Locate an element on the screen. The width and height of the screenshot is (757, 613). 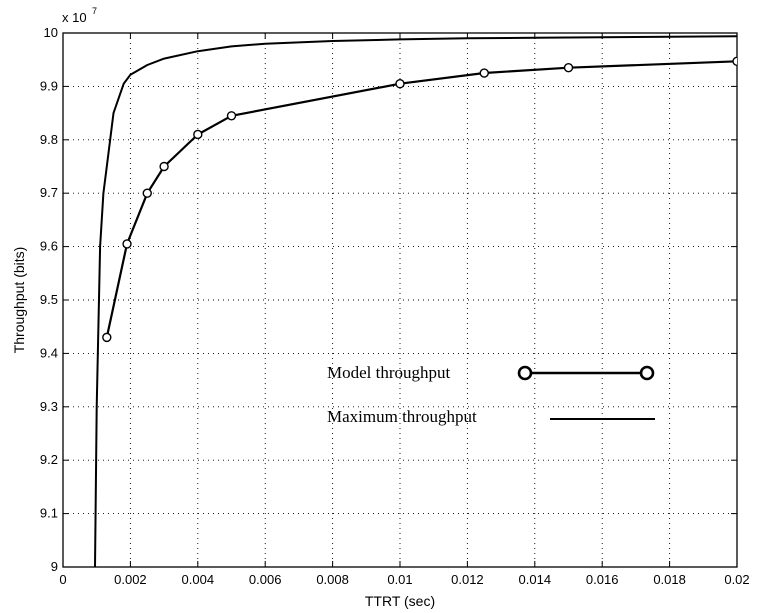
x-tick-label: 0.018 is located at coordinates (669, 579).